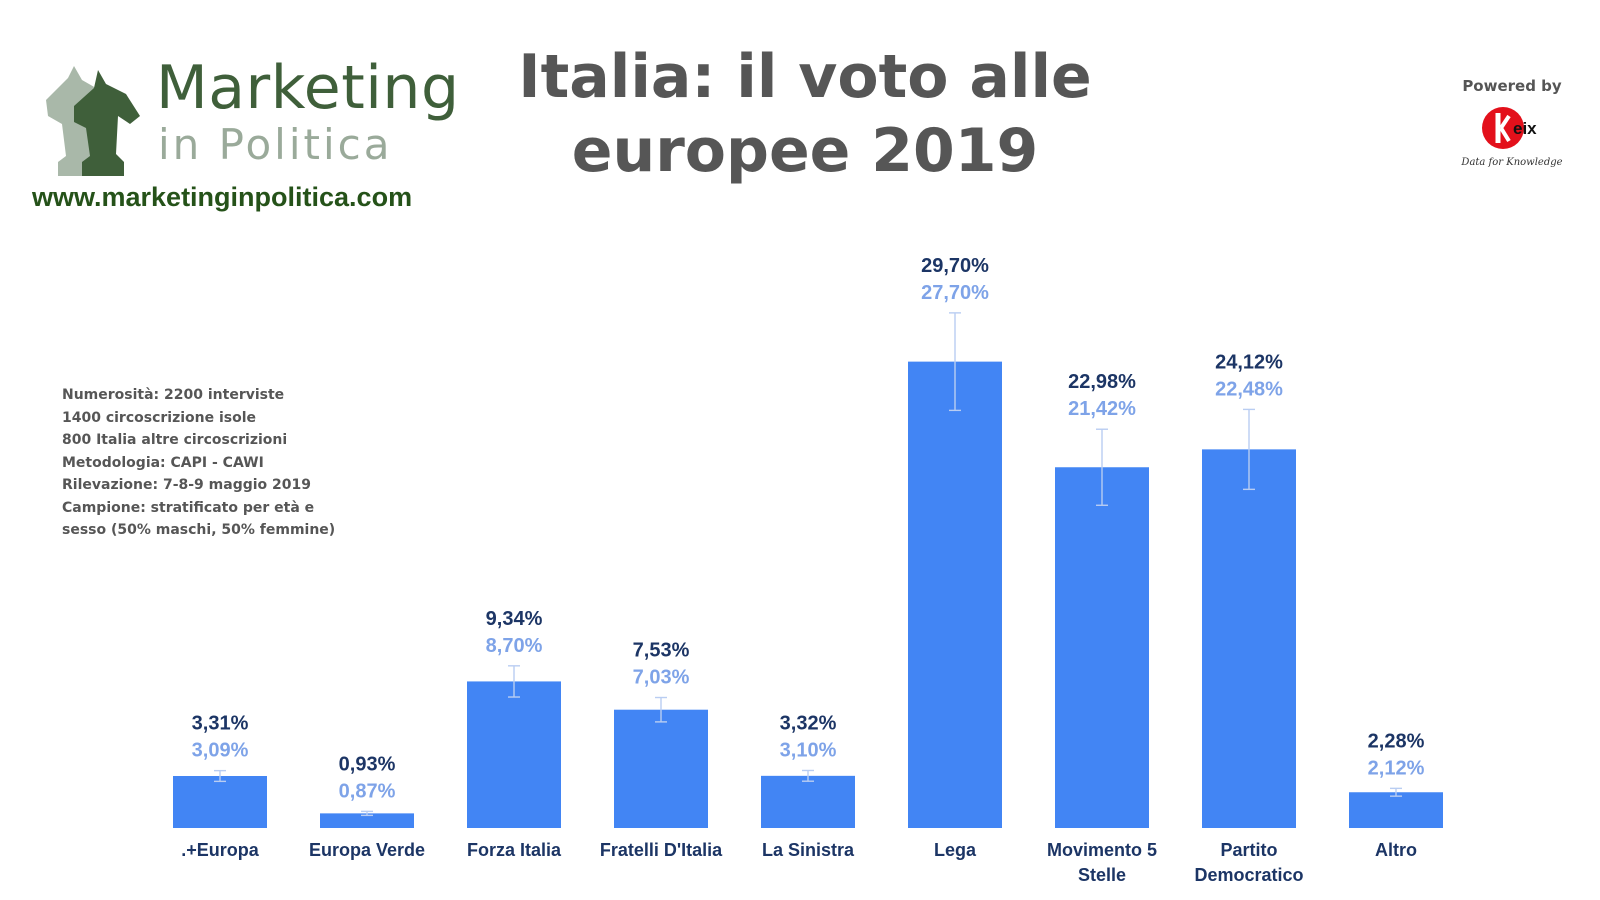  Describe the element at coordinates (1396, 768) in the screenshot. I see `data-label-lower: 2,12%` at that location.